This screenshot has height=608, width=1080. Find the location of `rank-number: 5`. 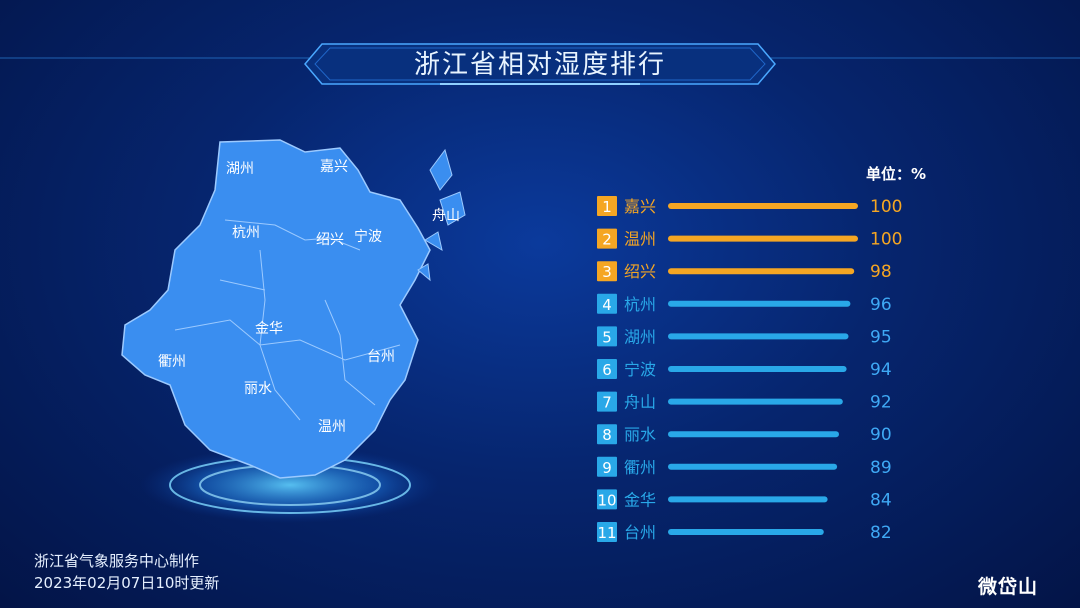

rank-number: 5 is located at coordinates (607, 337).